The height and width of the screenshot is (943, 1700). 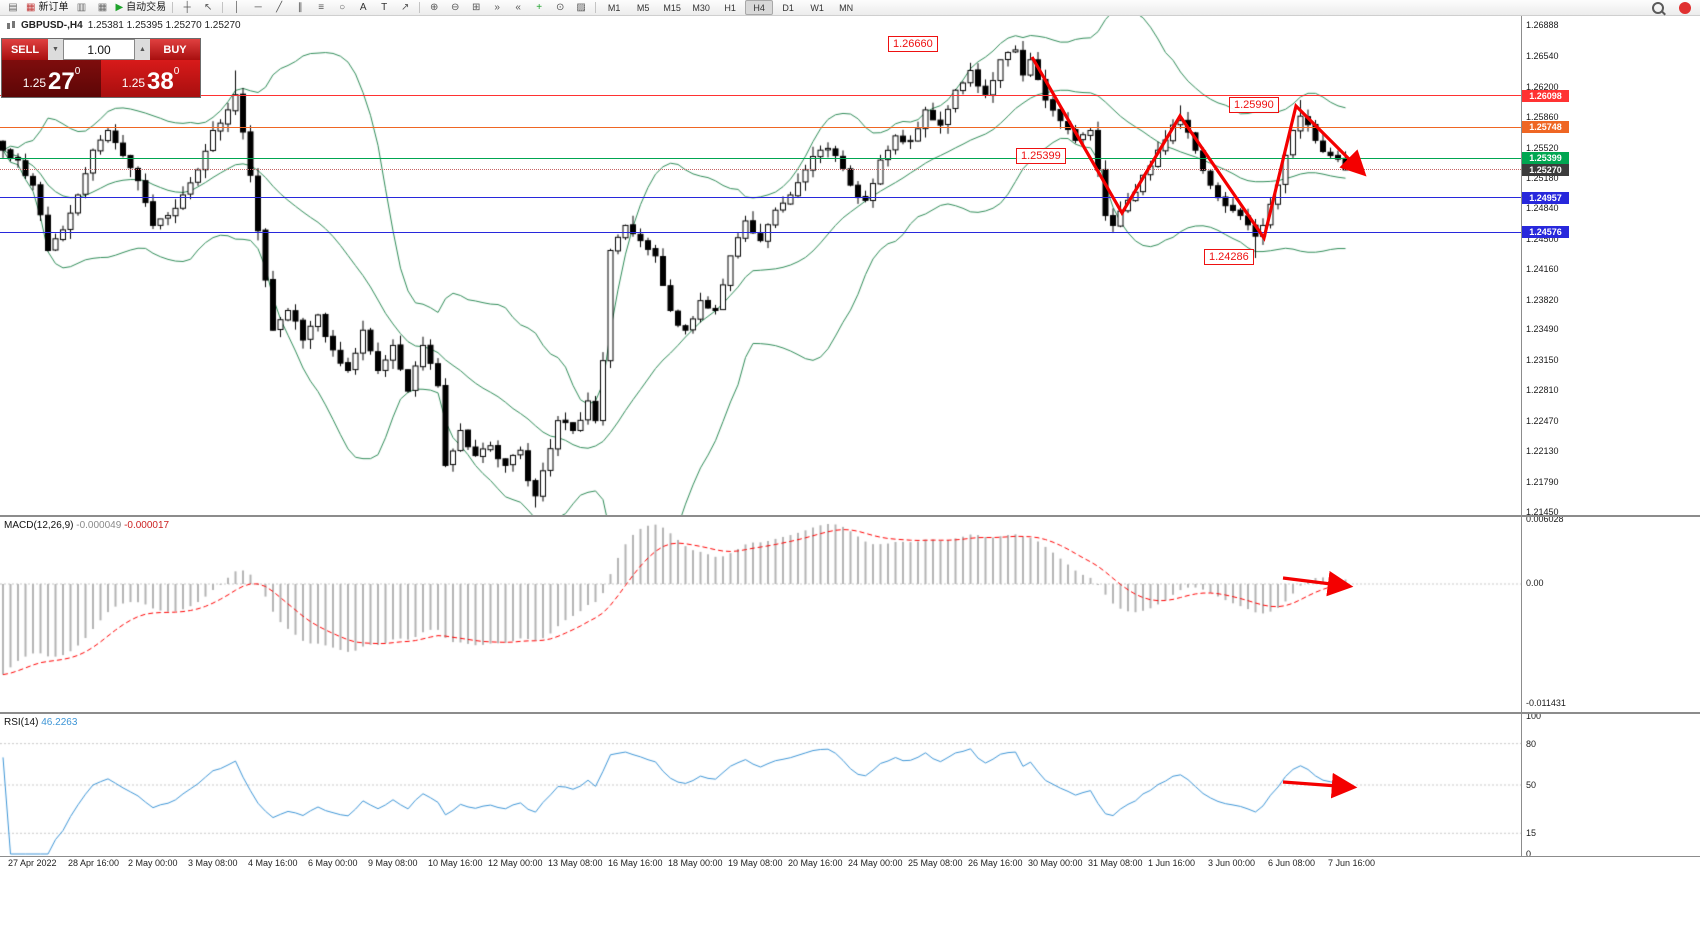 What do you see at coordinates (1292, 863) in the screenshot?
I see `time-axis-label: 6 Jun 08:00` at bounding box center [1292, 863].